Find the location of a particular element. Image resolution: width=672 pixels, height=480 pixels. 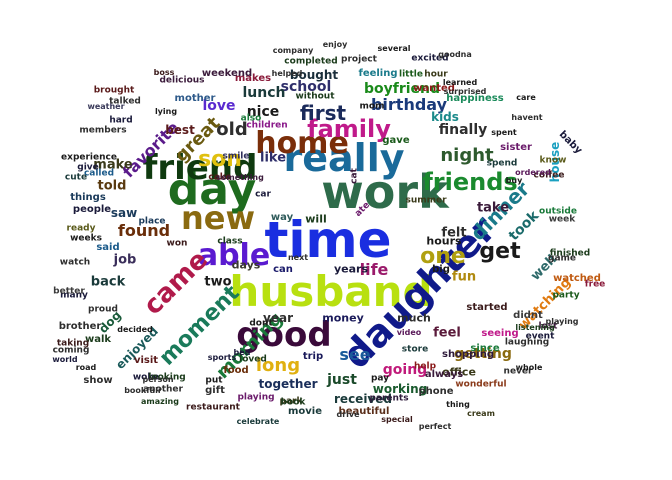

cloud-word: delicious is located at coordinates (182, 80).